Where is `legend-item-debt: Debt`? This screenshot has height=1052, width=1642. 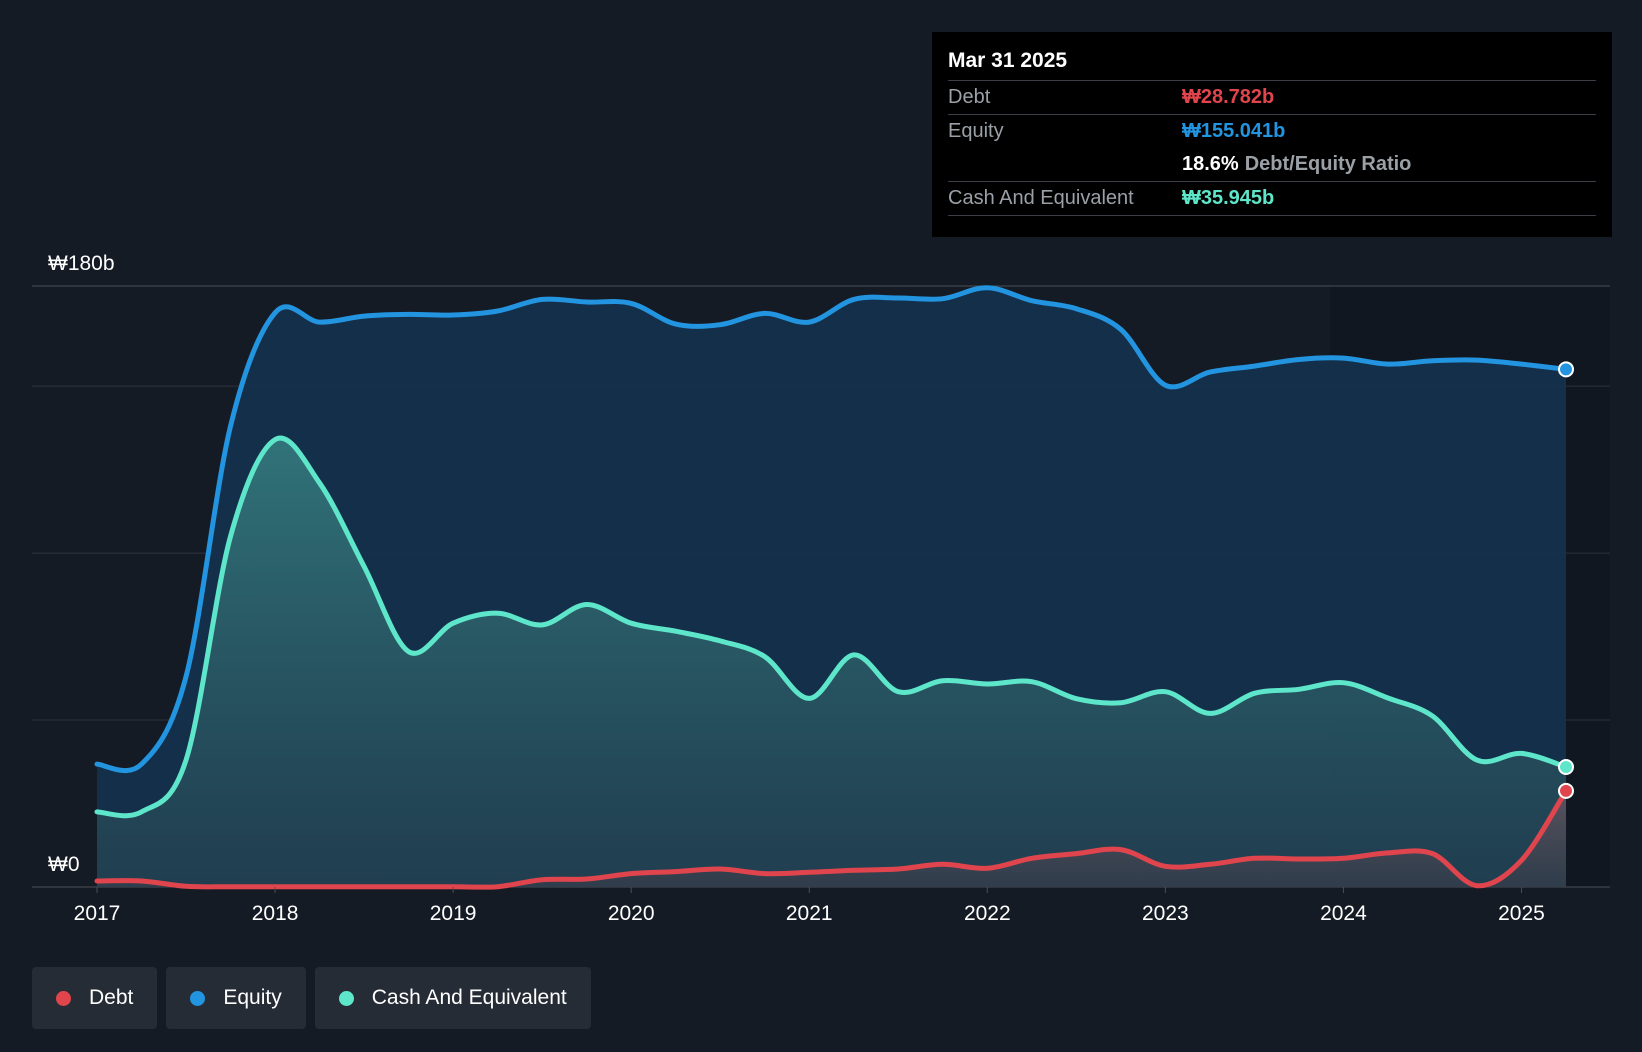 legend-item-debt: Debt is located at coordinates (95, 998).